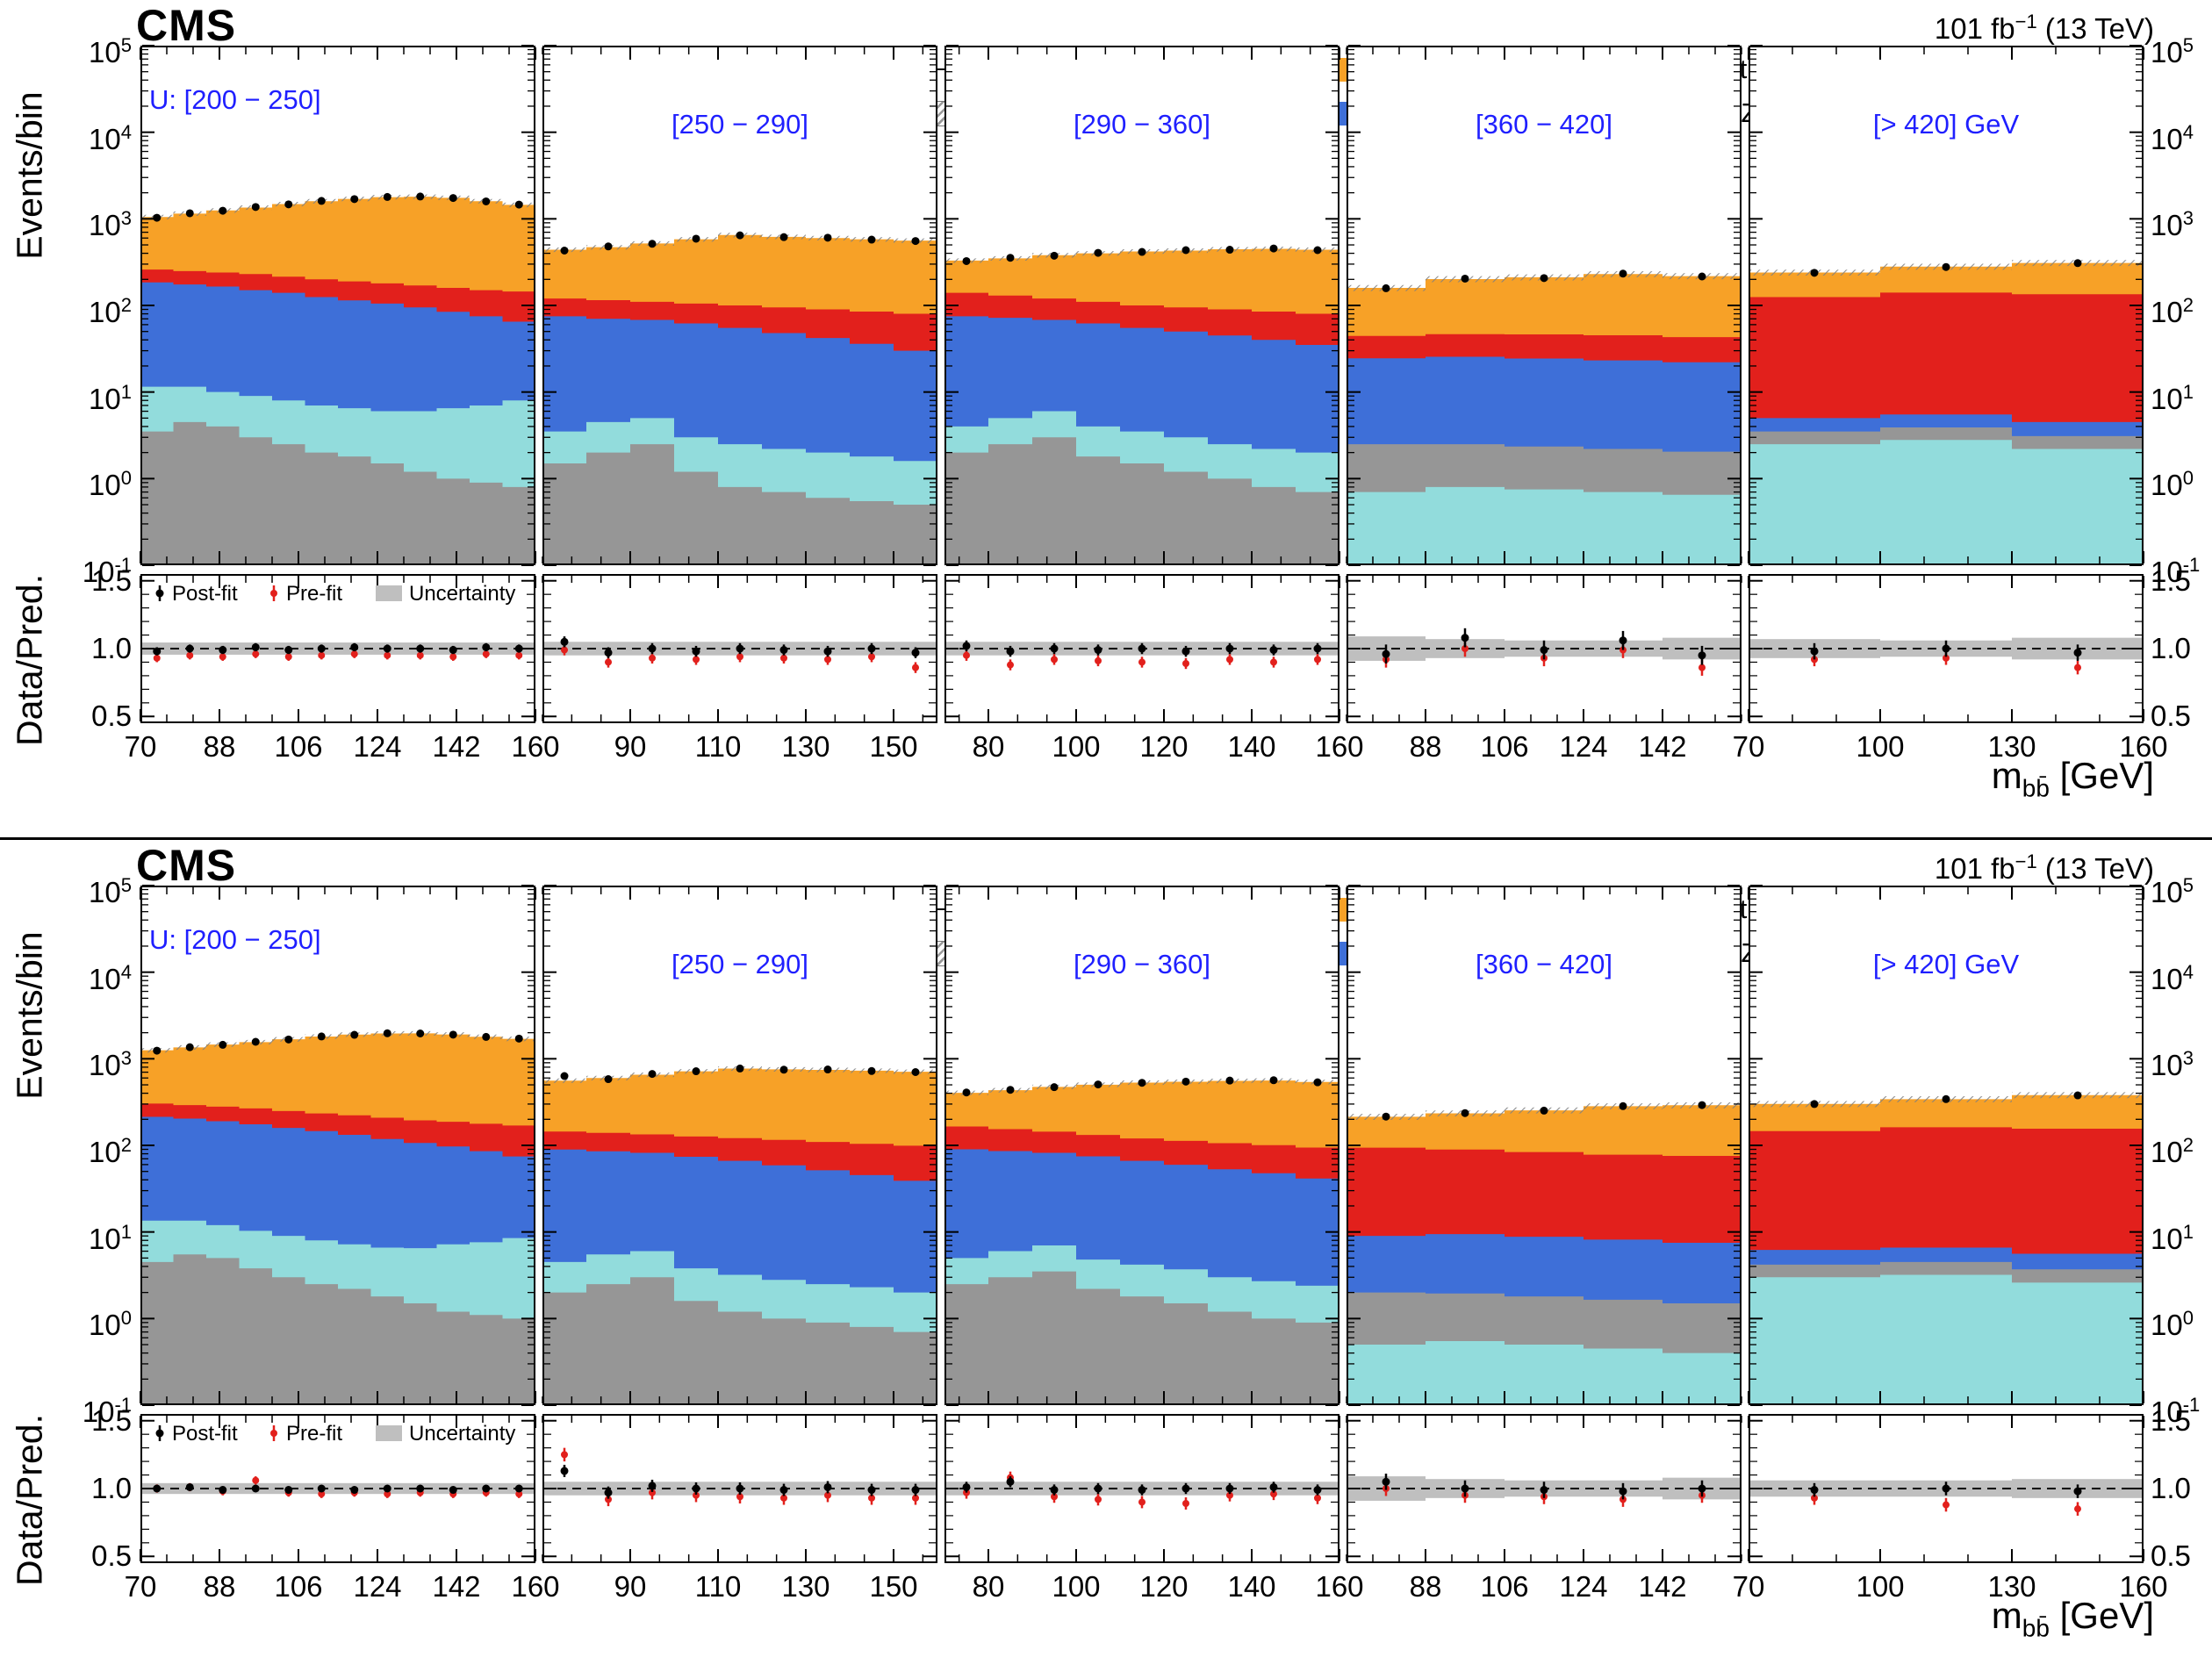  What do you see at coordinates (1583, 746) in the screenshot?
I see `x-tick-label: 124` at bounding box center [1583, 746].